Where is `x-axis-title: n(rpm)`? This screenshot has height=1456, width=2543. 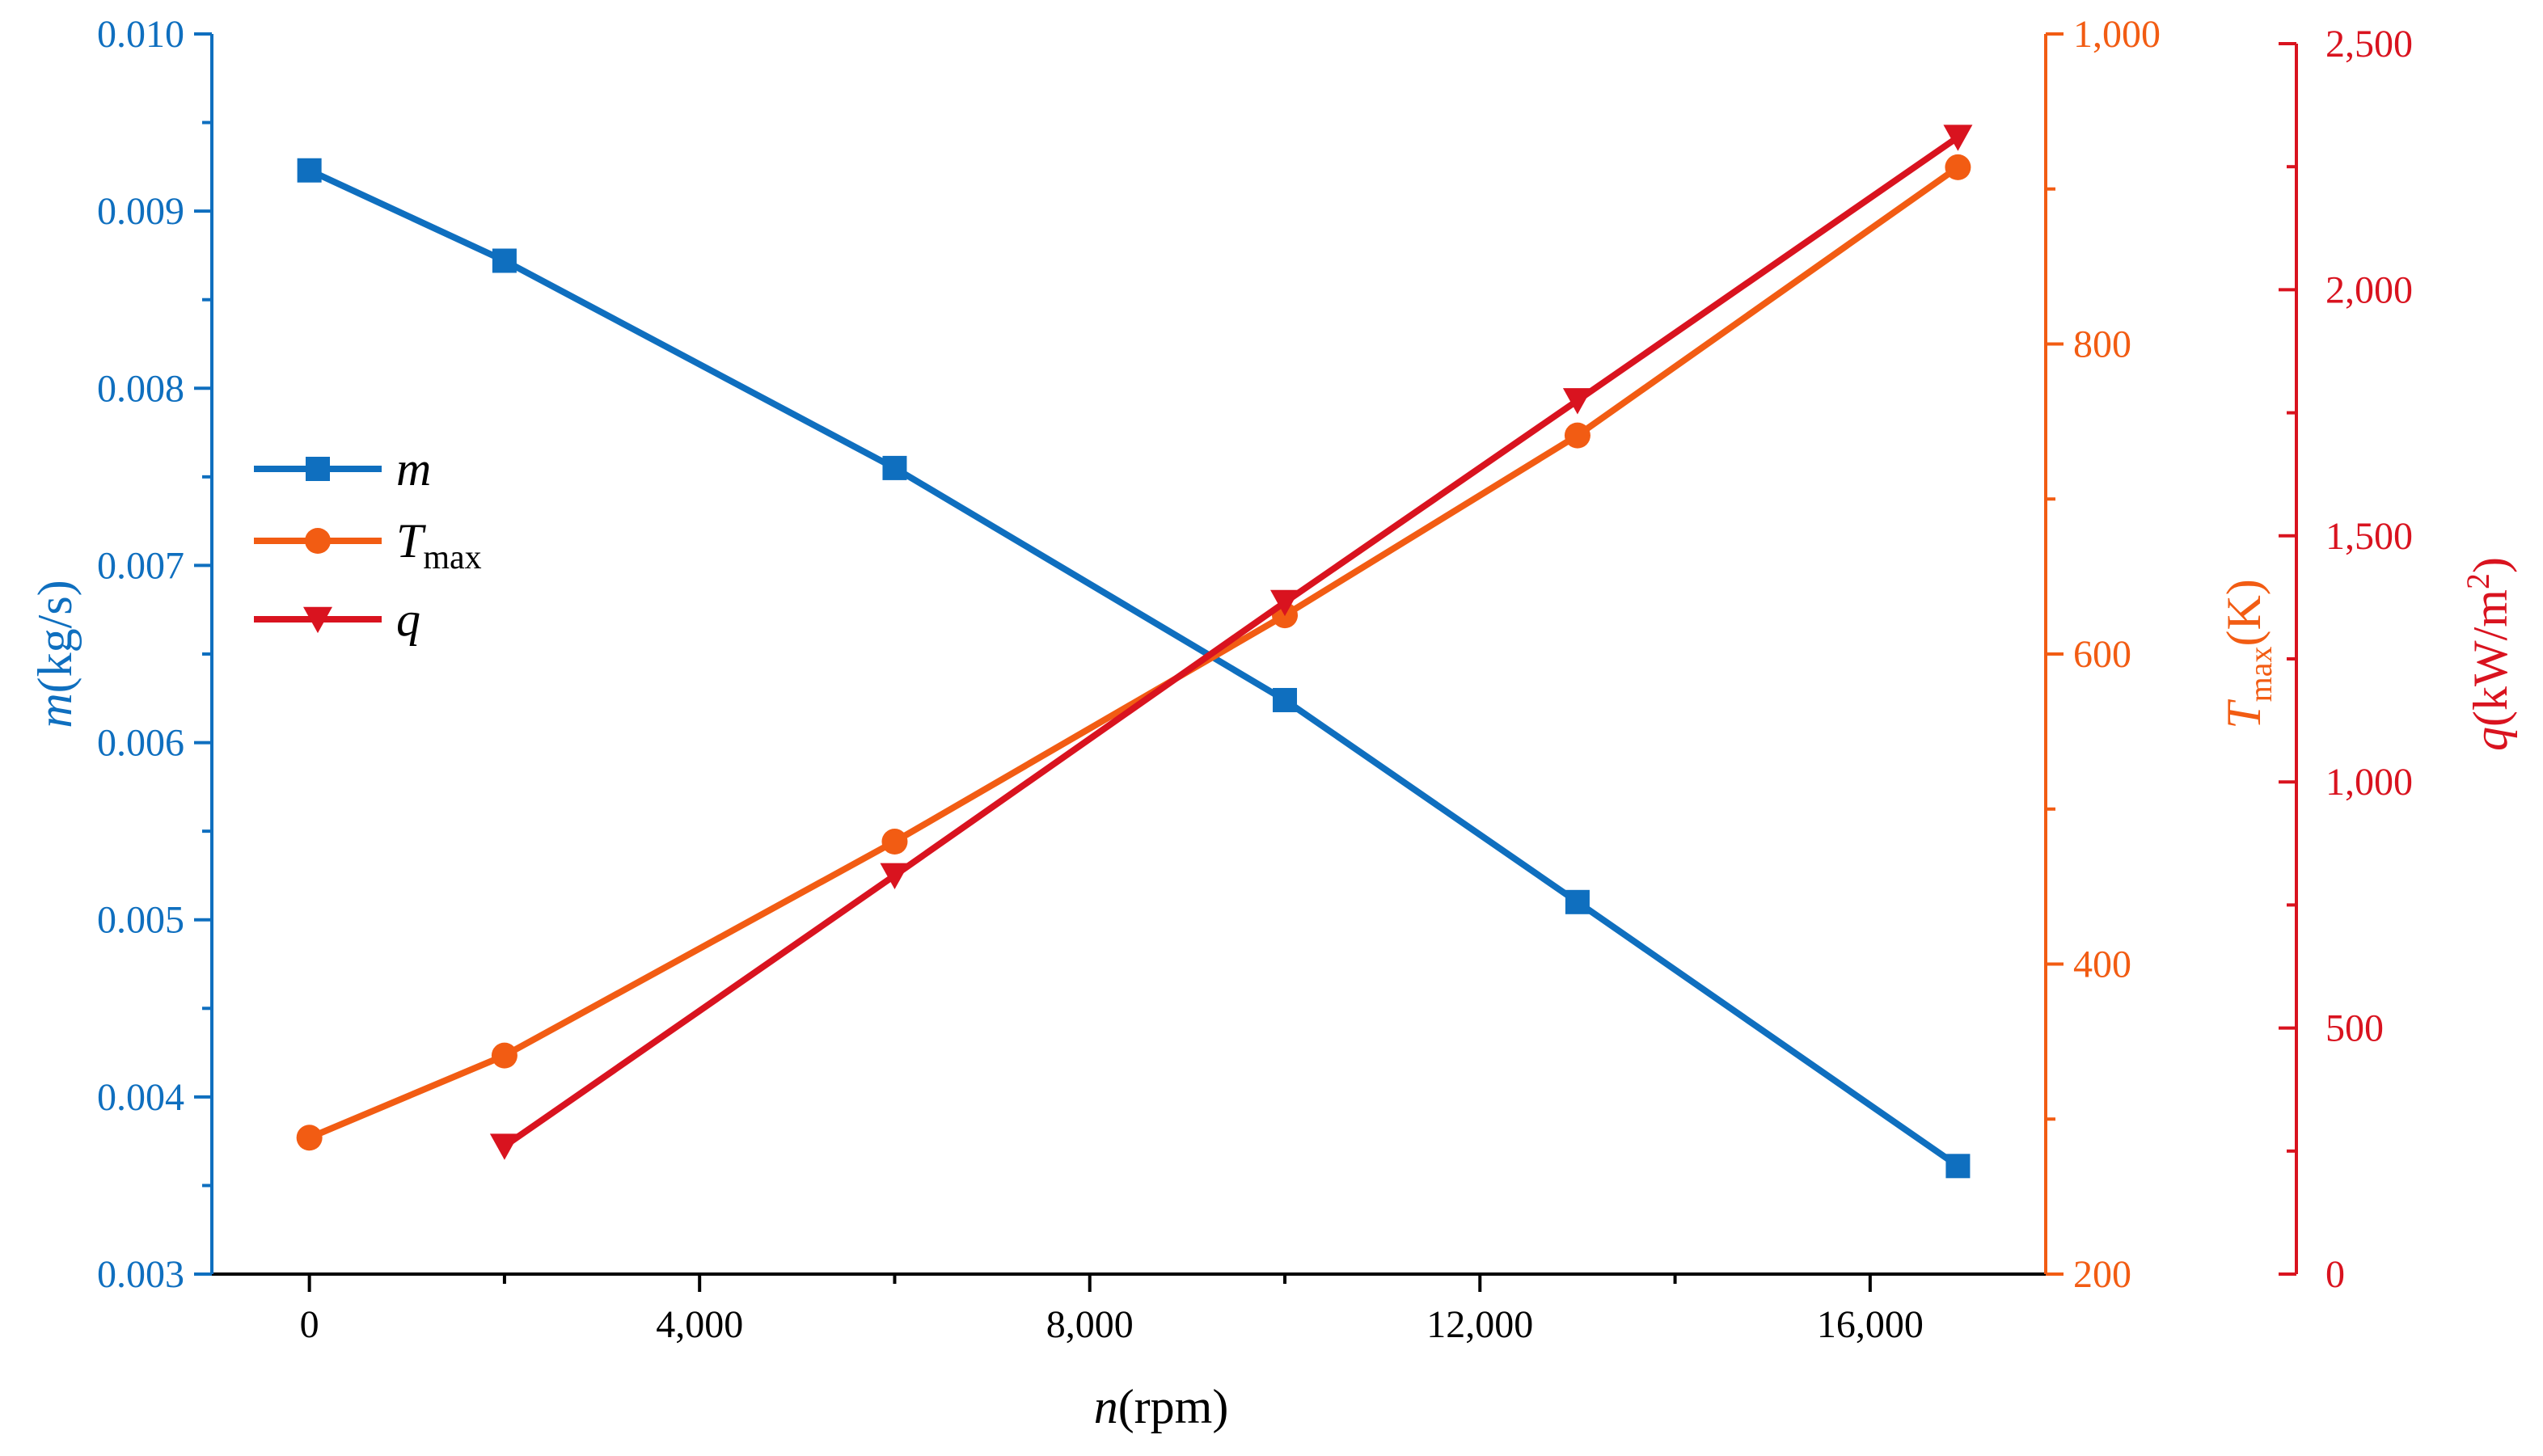
x-axis-title: n(rpm) is located at coordinates (1161, 1406).